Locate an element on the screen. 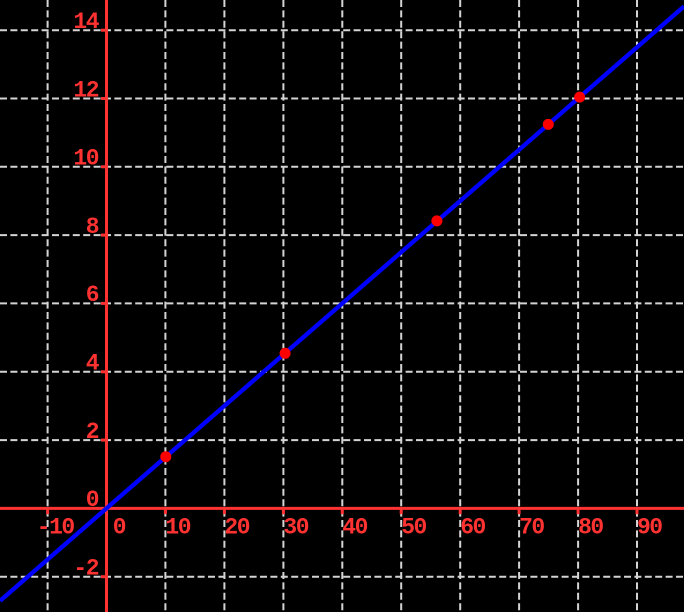 This screenshot has width=684, height=612. svg-text: 14 is located at coordinates (86, 22).